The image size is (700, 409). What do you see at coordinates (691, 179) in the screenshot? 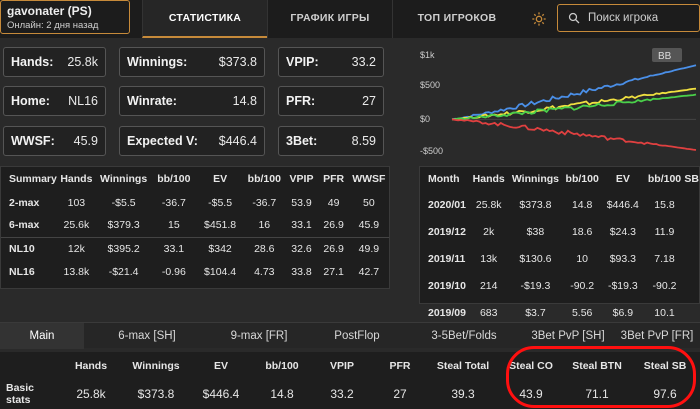
I see `monthly-header-cell: SB` at bounding box center [691, 179].